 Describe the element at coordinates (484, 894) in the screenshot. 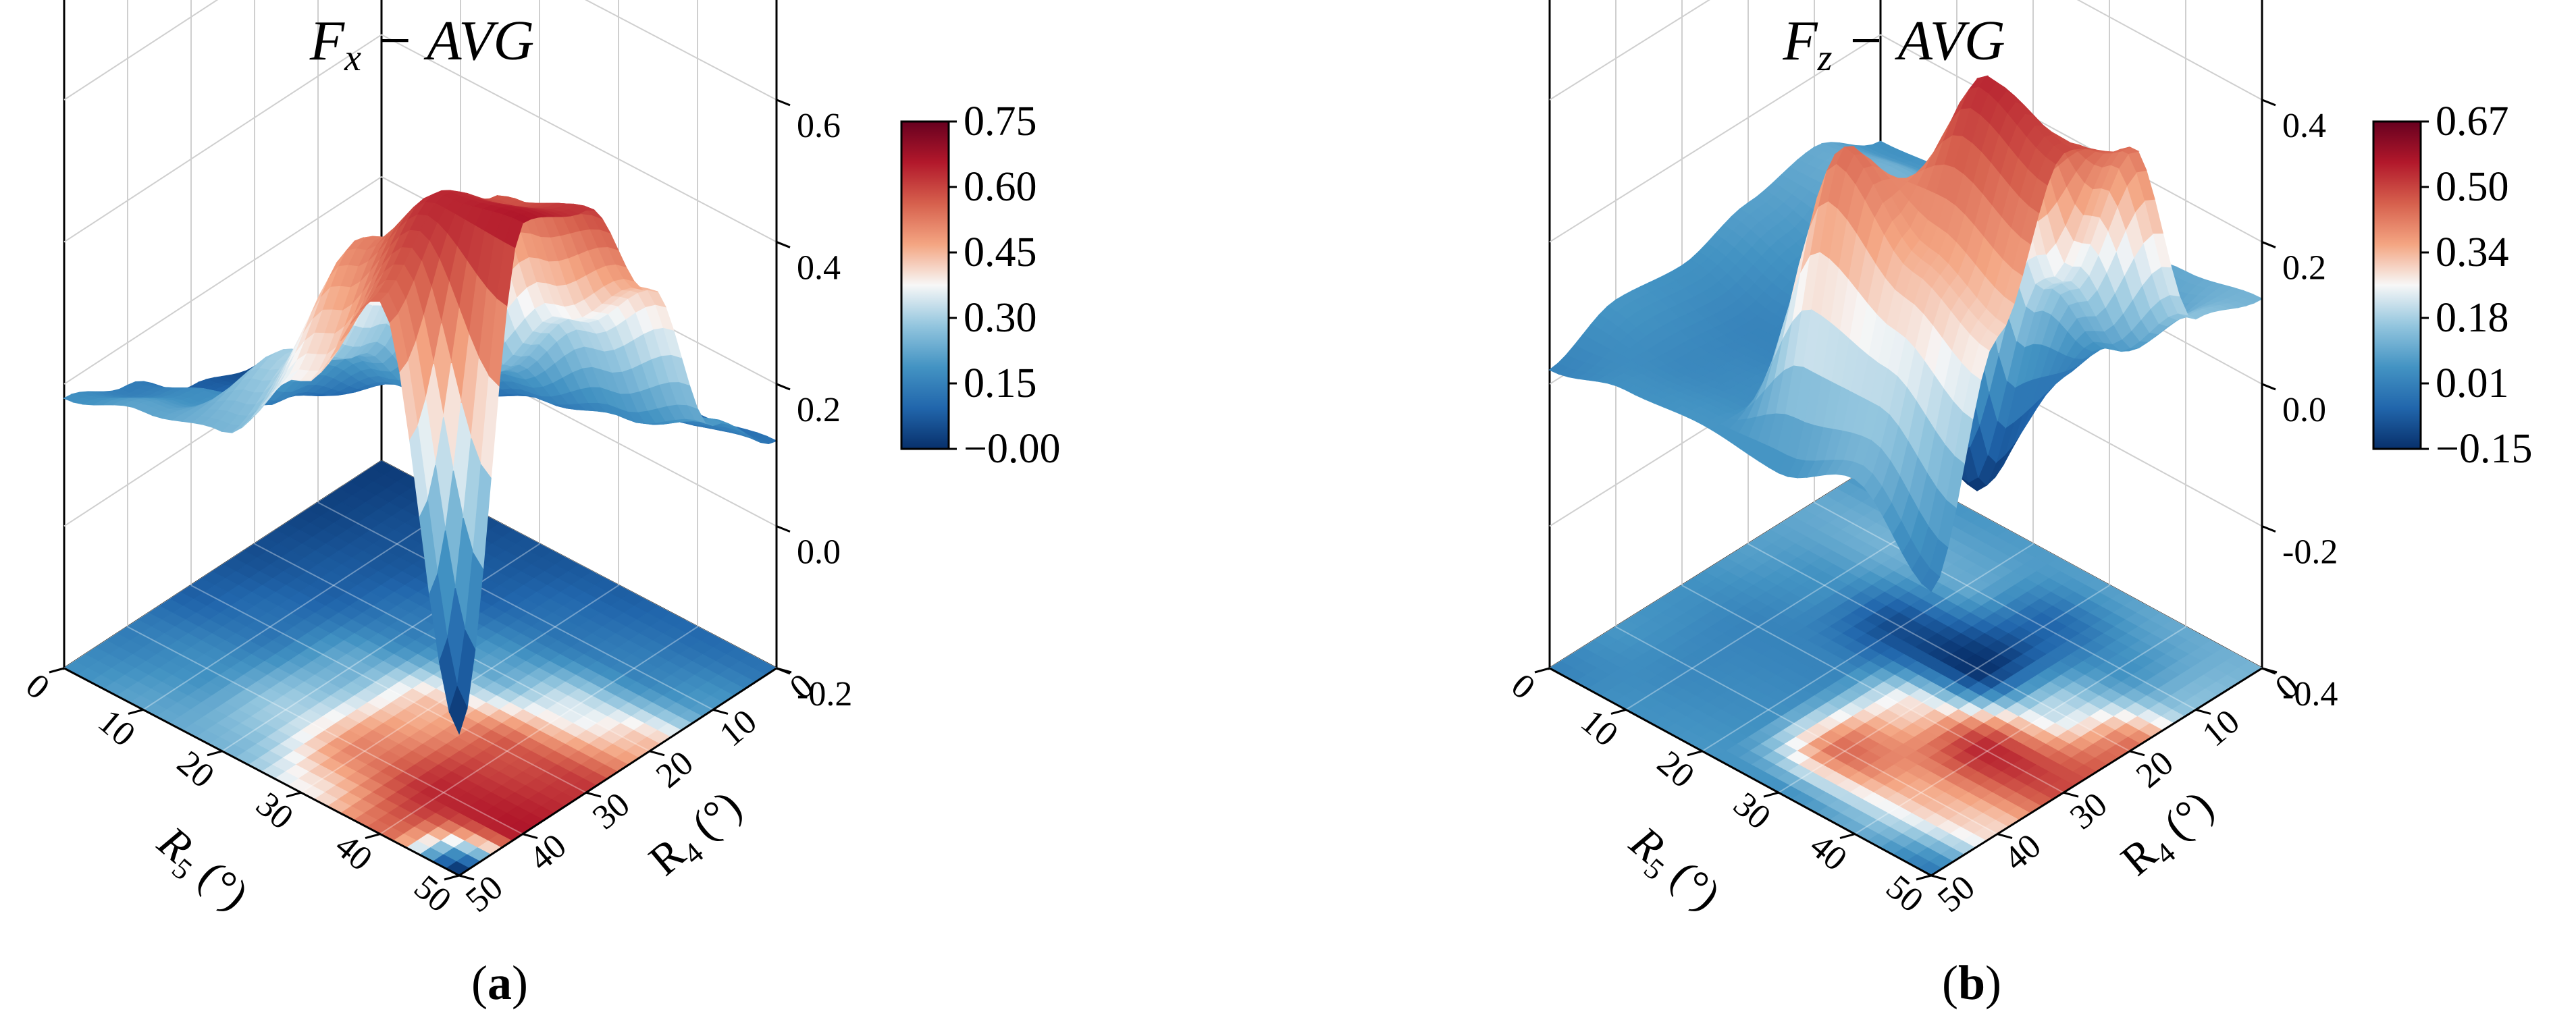

I see `y-tick-label: 50` at that location.